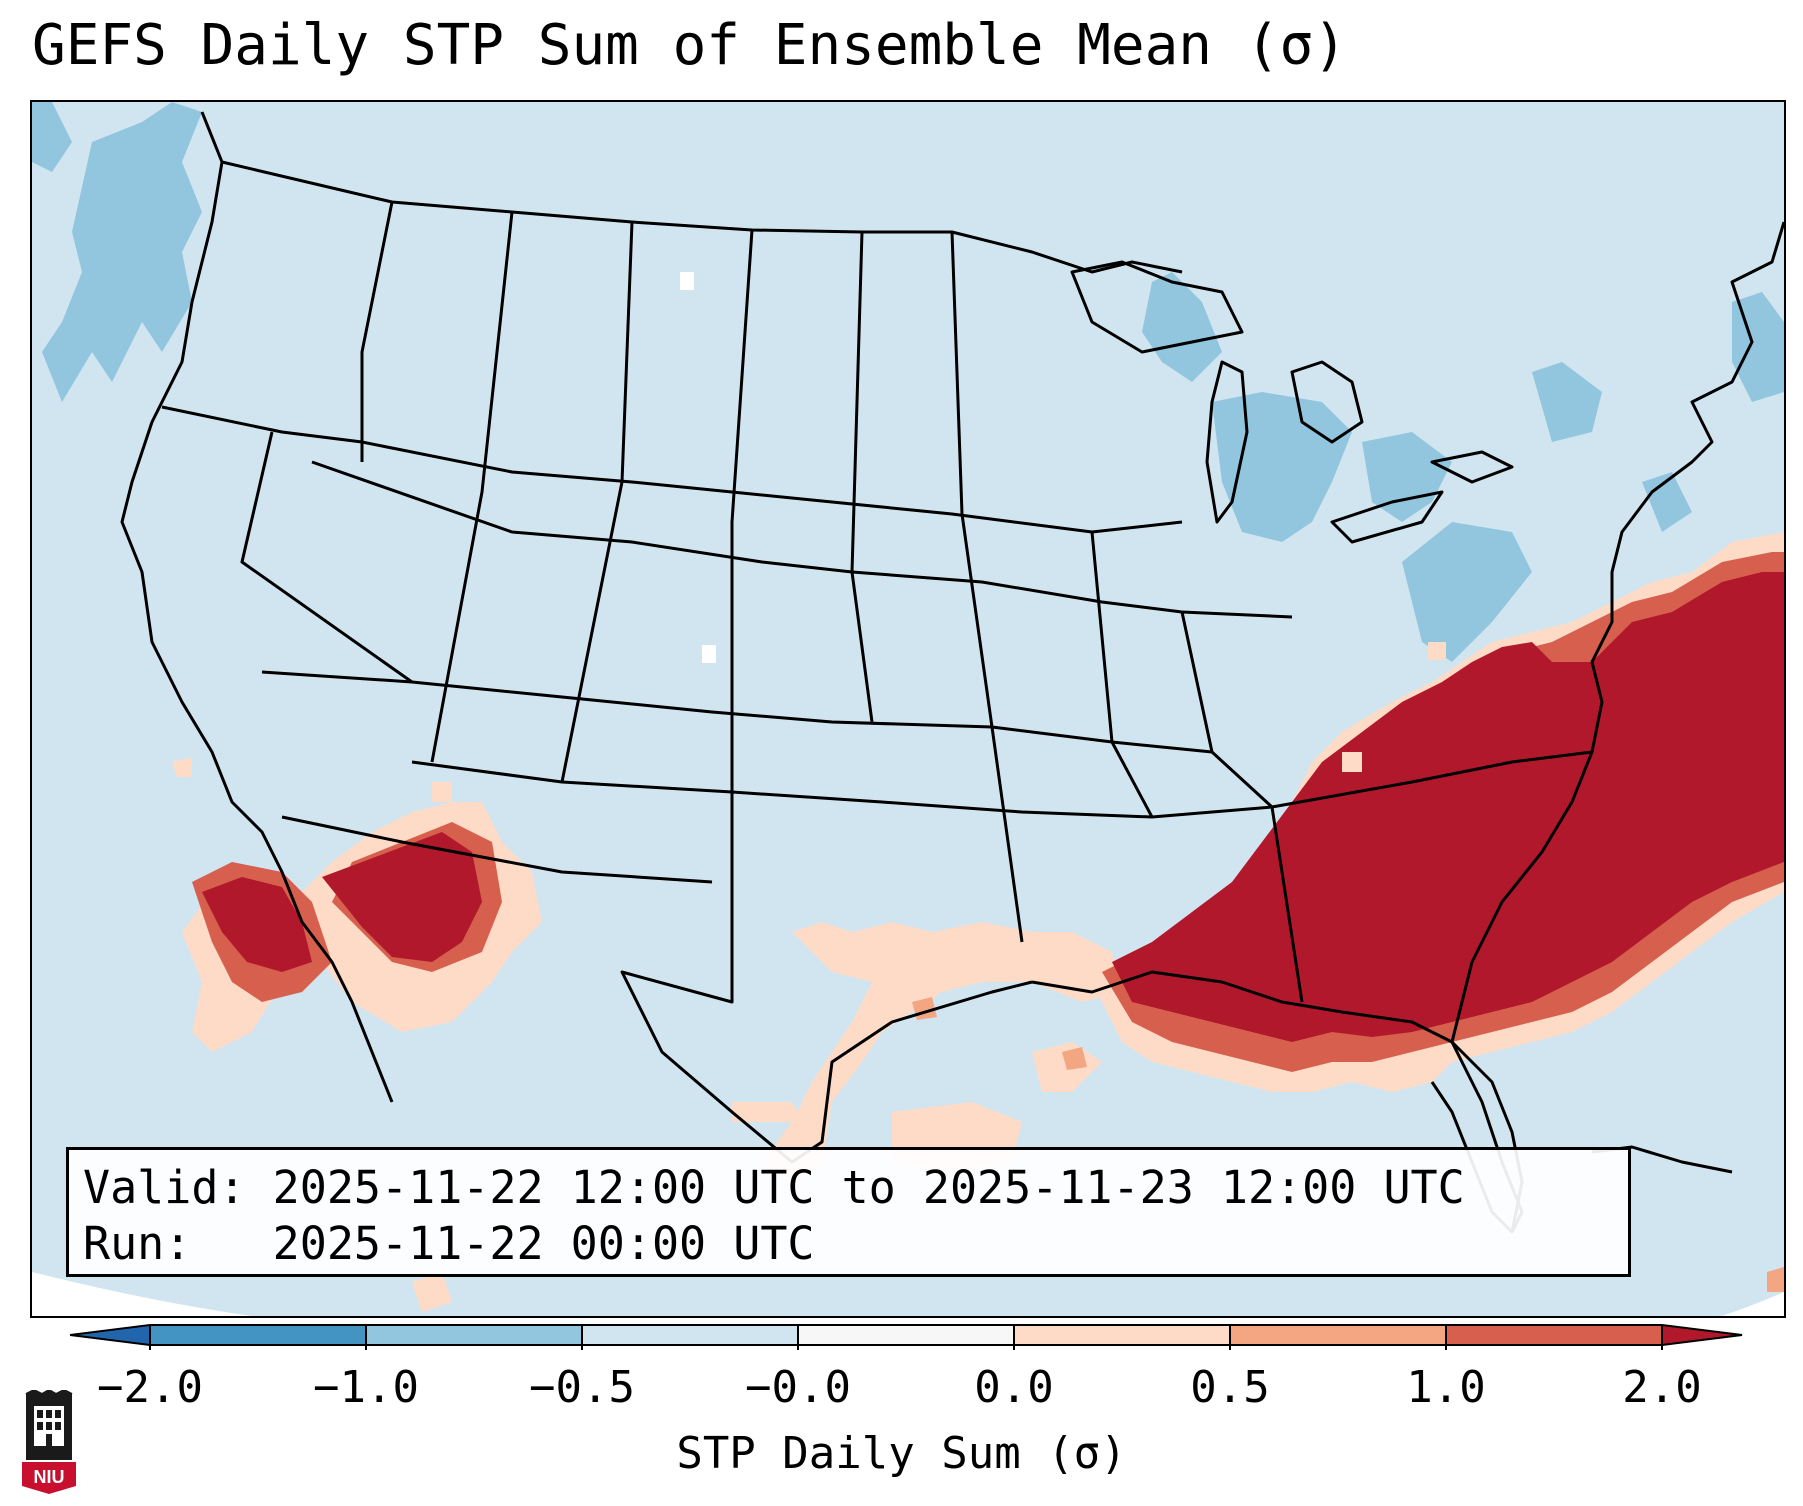 This screenshot has width=1803, height=1506. What do you see at coordinates (1472, 467) in the screenshot?
I see `lake-ontario` at bounding box center [1472, 467].